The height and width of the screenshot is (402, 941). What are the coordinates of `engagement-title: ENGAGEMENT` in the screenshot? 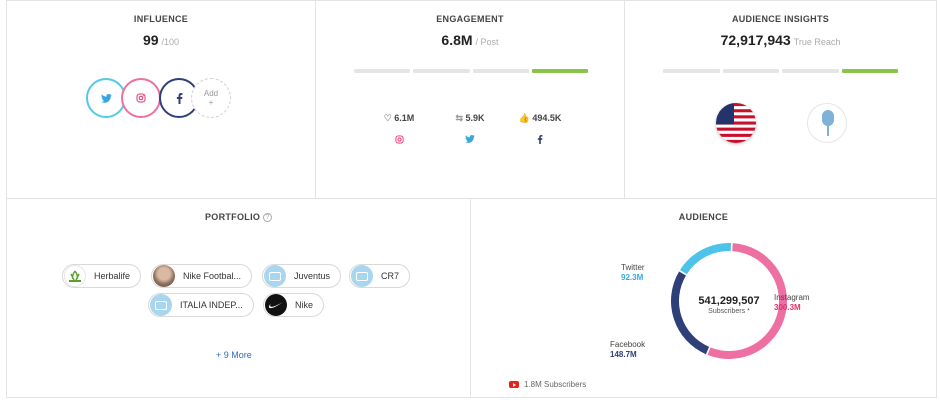 It's located at (470, 19).